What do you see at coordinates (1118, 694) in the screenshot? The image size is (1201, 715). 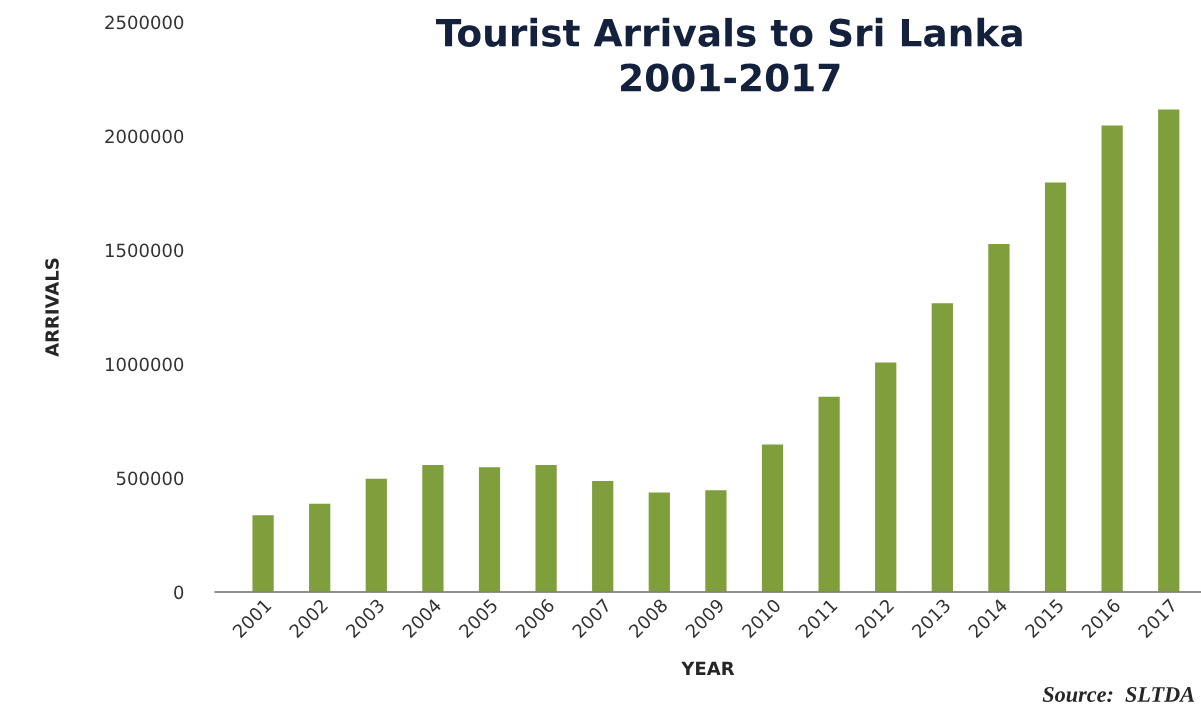 I see `source-note: Source: SLTDA` at bounding box center [1118, 694].